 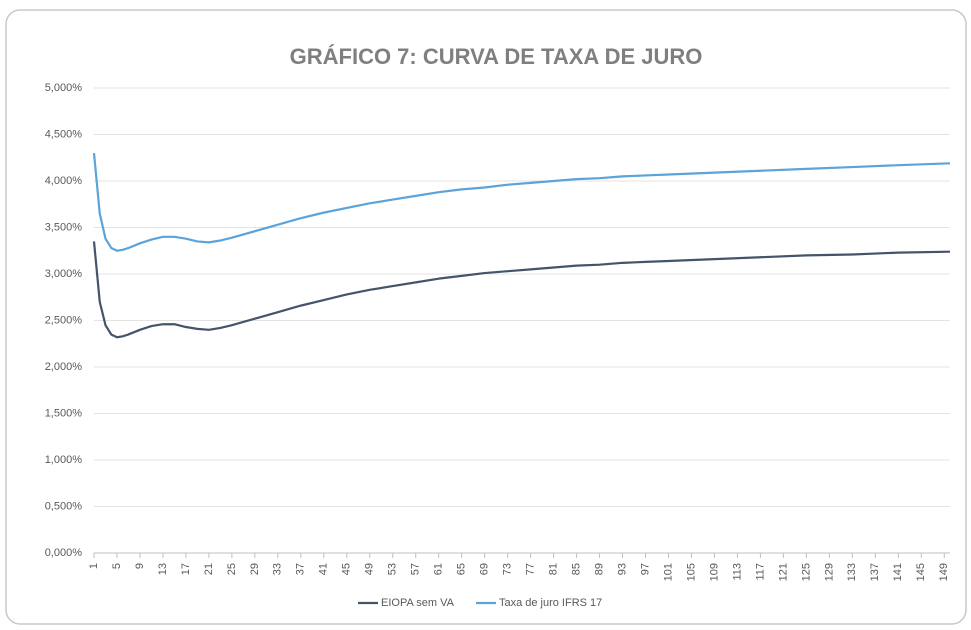 What do you see at coordinates (347, 569) in the screenshot?
I see `x-tick-label: 45` at bounding box center [347, 569].